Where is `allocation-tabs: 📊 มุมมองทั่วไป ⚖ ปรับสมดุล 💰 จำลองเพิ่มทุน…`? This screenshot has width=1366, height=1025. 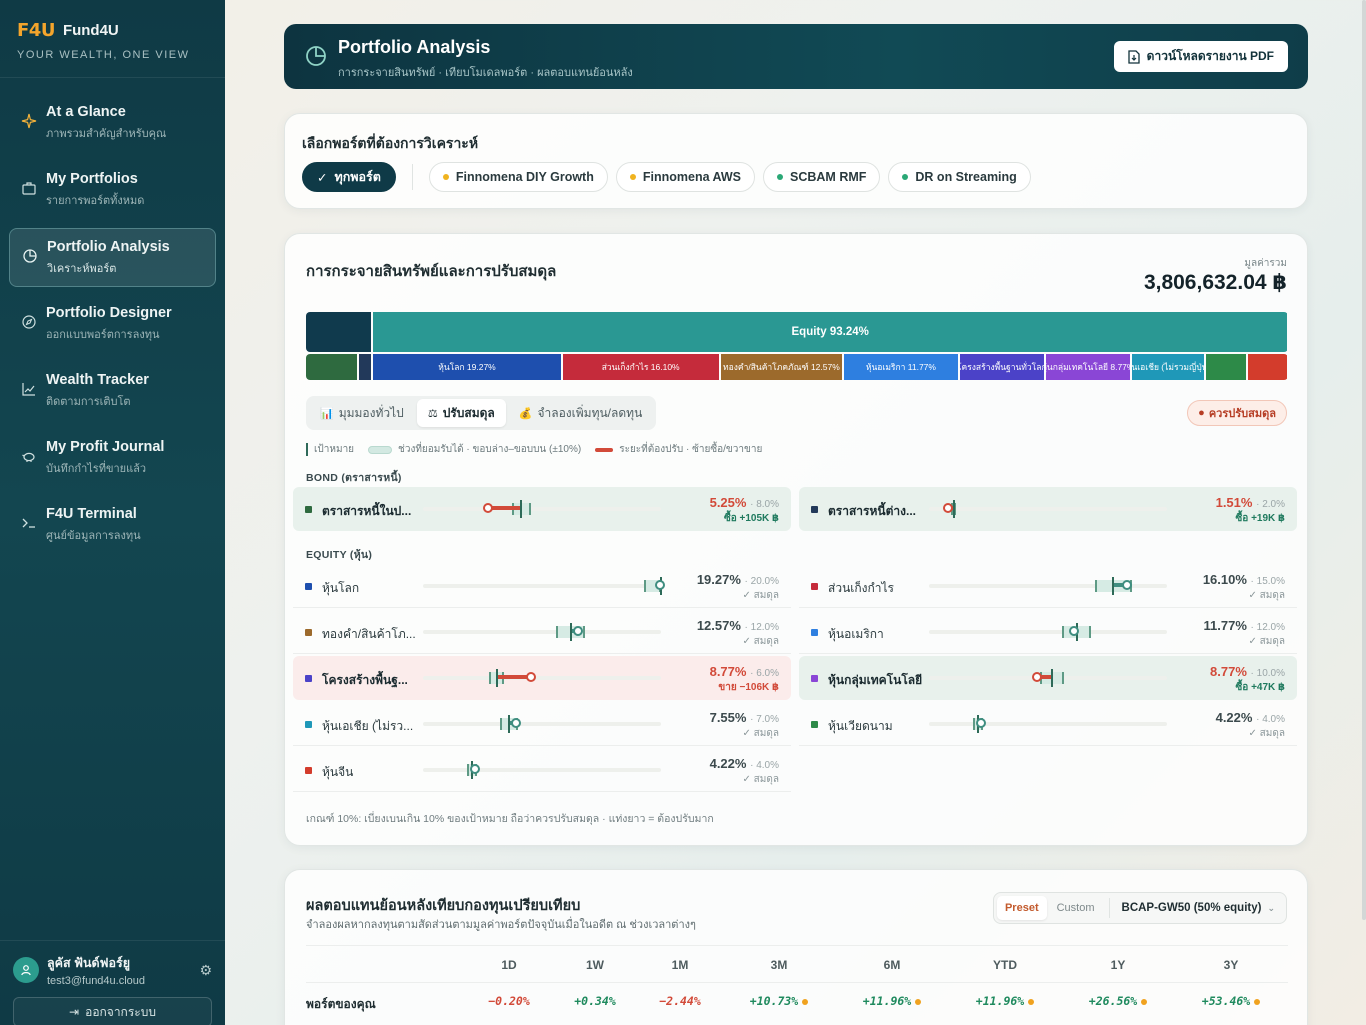
allocation-tabs: 📊 มุมมองทั่วไป ⚖ ปรับสมดุล 💰 จำลองเพิ่มทุน… is located at coordinates (481, 413).